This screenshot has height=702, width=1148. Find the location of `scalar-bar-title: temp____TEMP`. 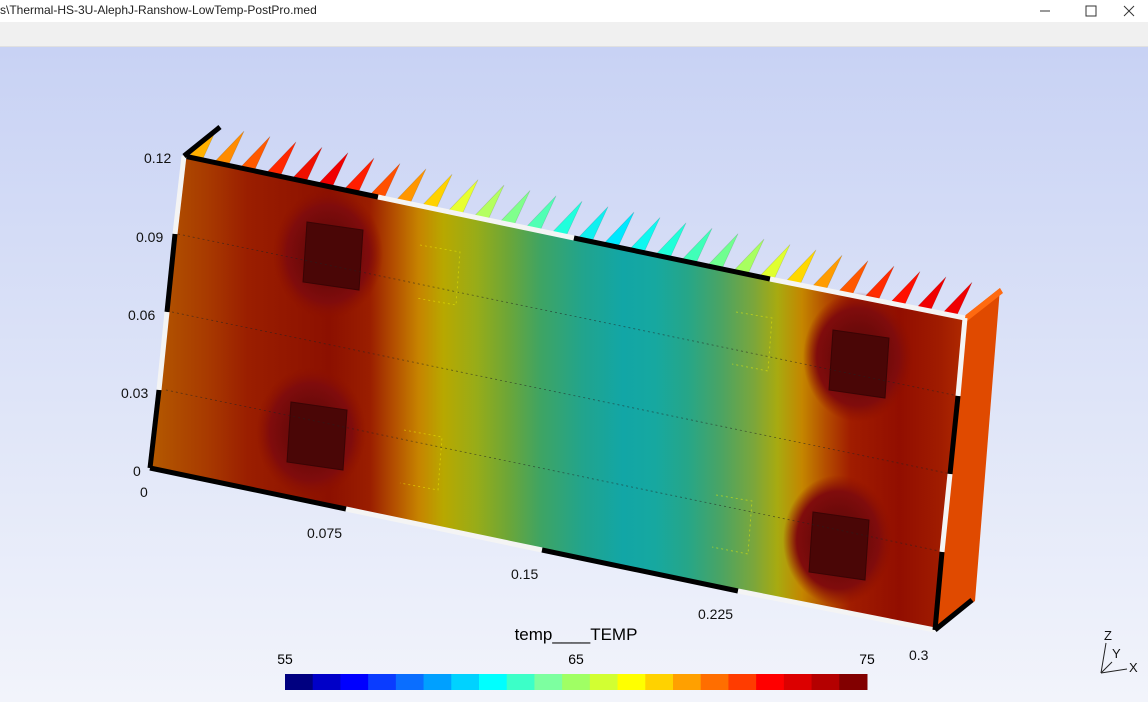

scalar-bar-title: temp____TEMP is located at coordinates (576, 634).